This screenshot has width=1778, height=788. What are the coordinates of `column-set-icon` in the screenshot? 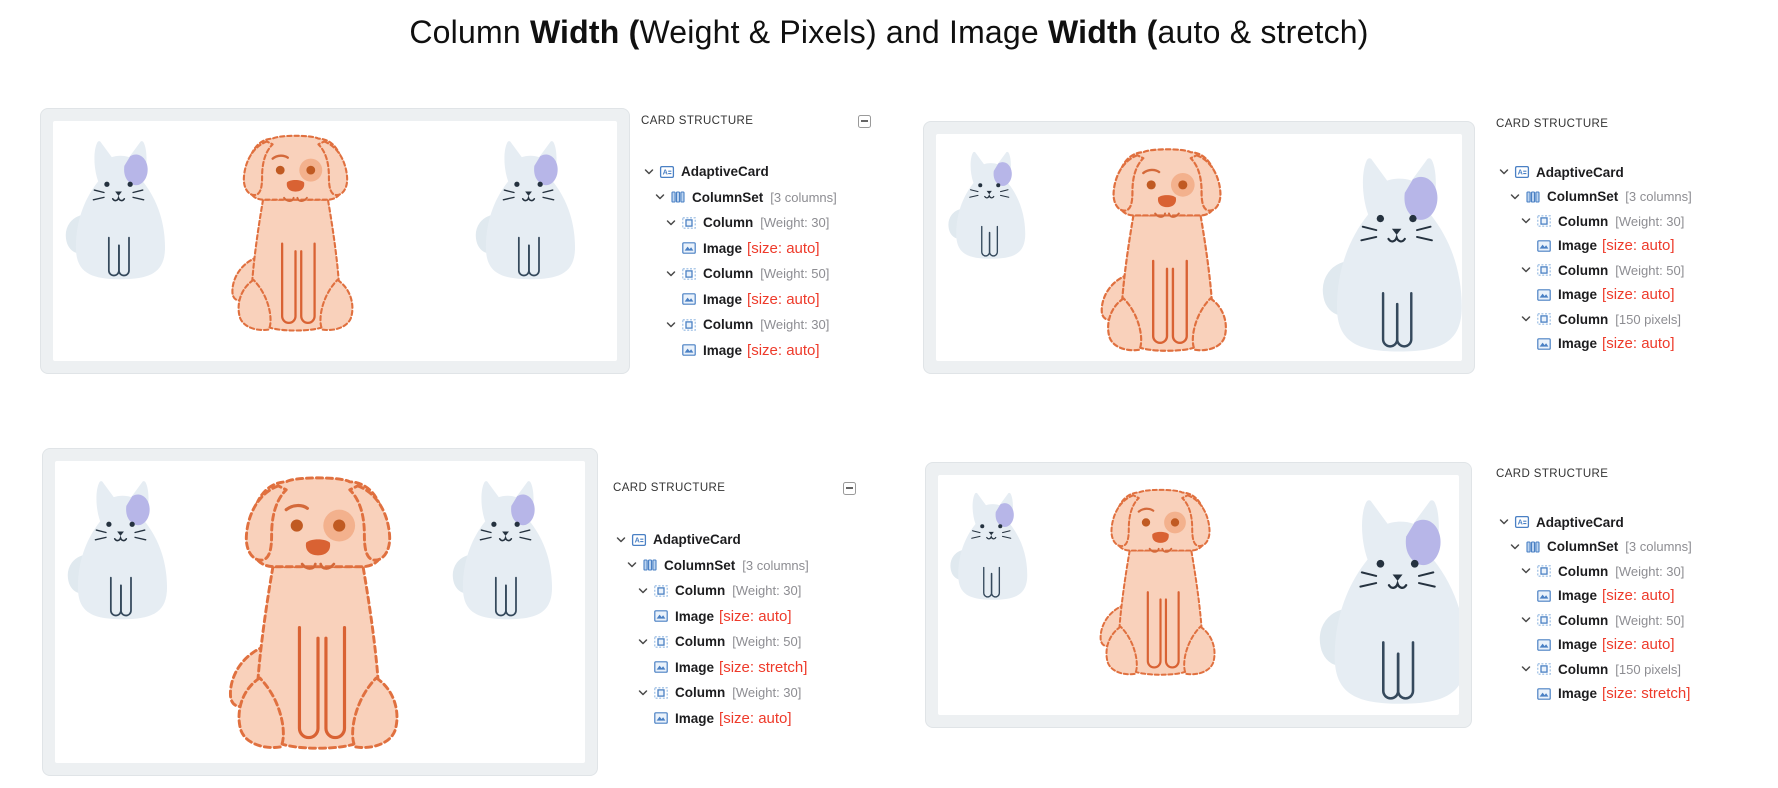 It's located at (678, 197).